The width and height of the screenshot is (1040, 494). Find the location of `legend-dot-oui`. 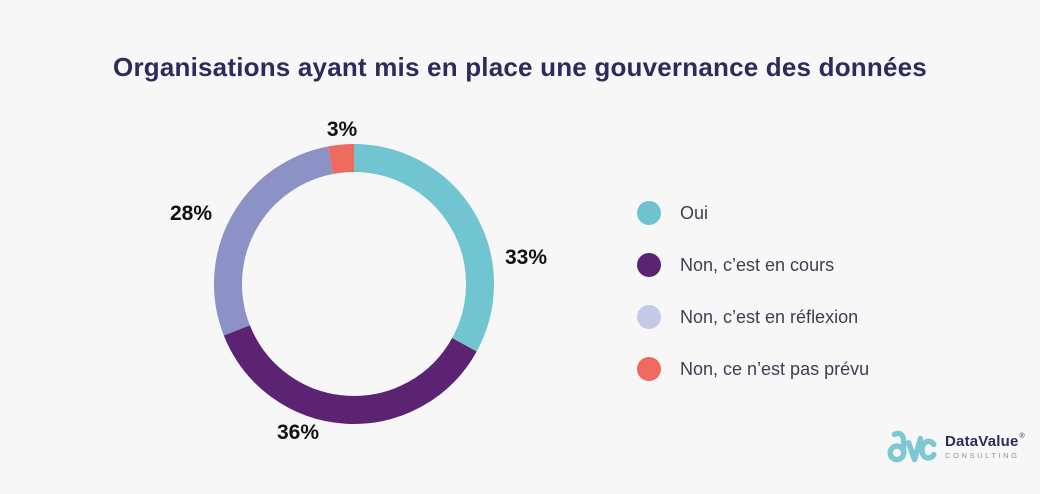

legend-dot-oui is located at coordinates (649, 213).